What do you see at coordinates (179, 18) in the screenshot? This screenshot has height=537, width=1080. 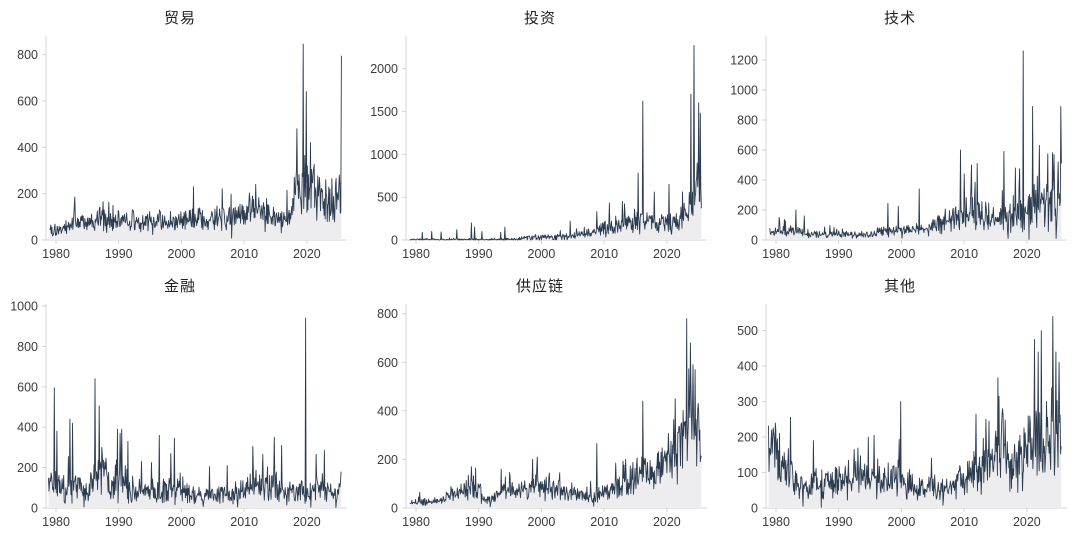 I see `chart-title-trade: 贸易` at bounding box center [179, 18].